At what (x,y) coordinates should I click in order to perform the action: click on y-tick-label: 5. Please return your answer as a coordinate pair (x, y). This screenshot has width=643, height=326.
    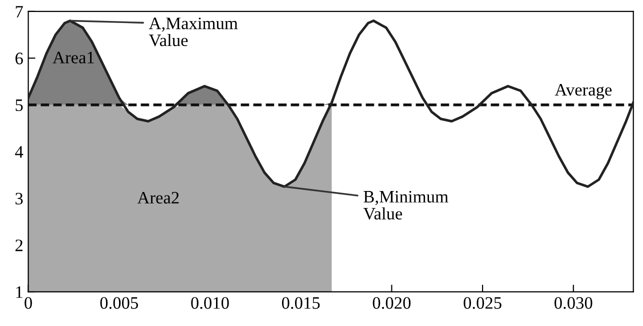
    Looking at the image, I should click on (19, 106).